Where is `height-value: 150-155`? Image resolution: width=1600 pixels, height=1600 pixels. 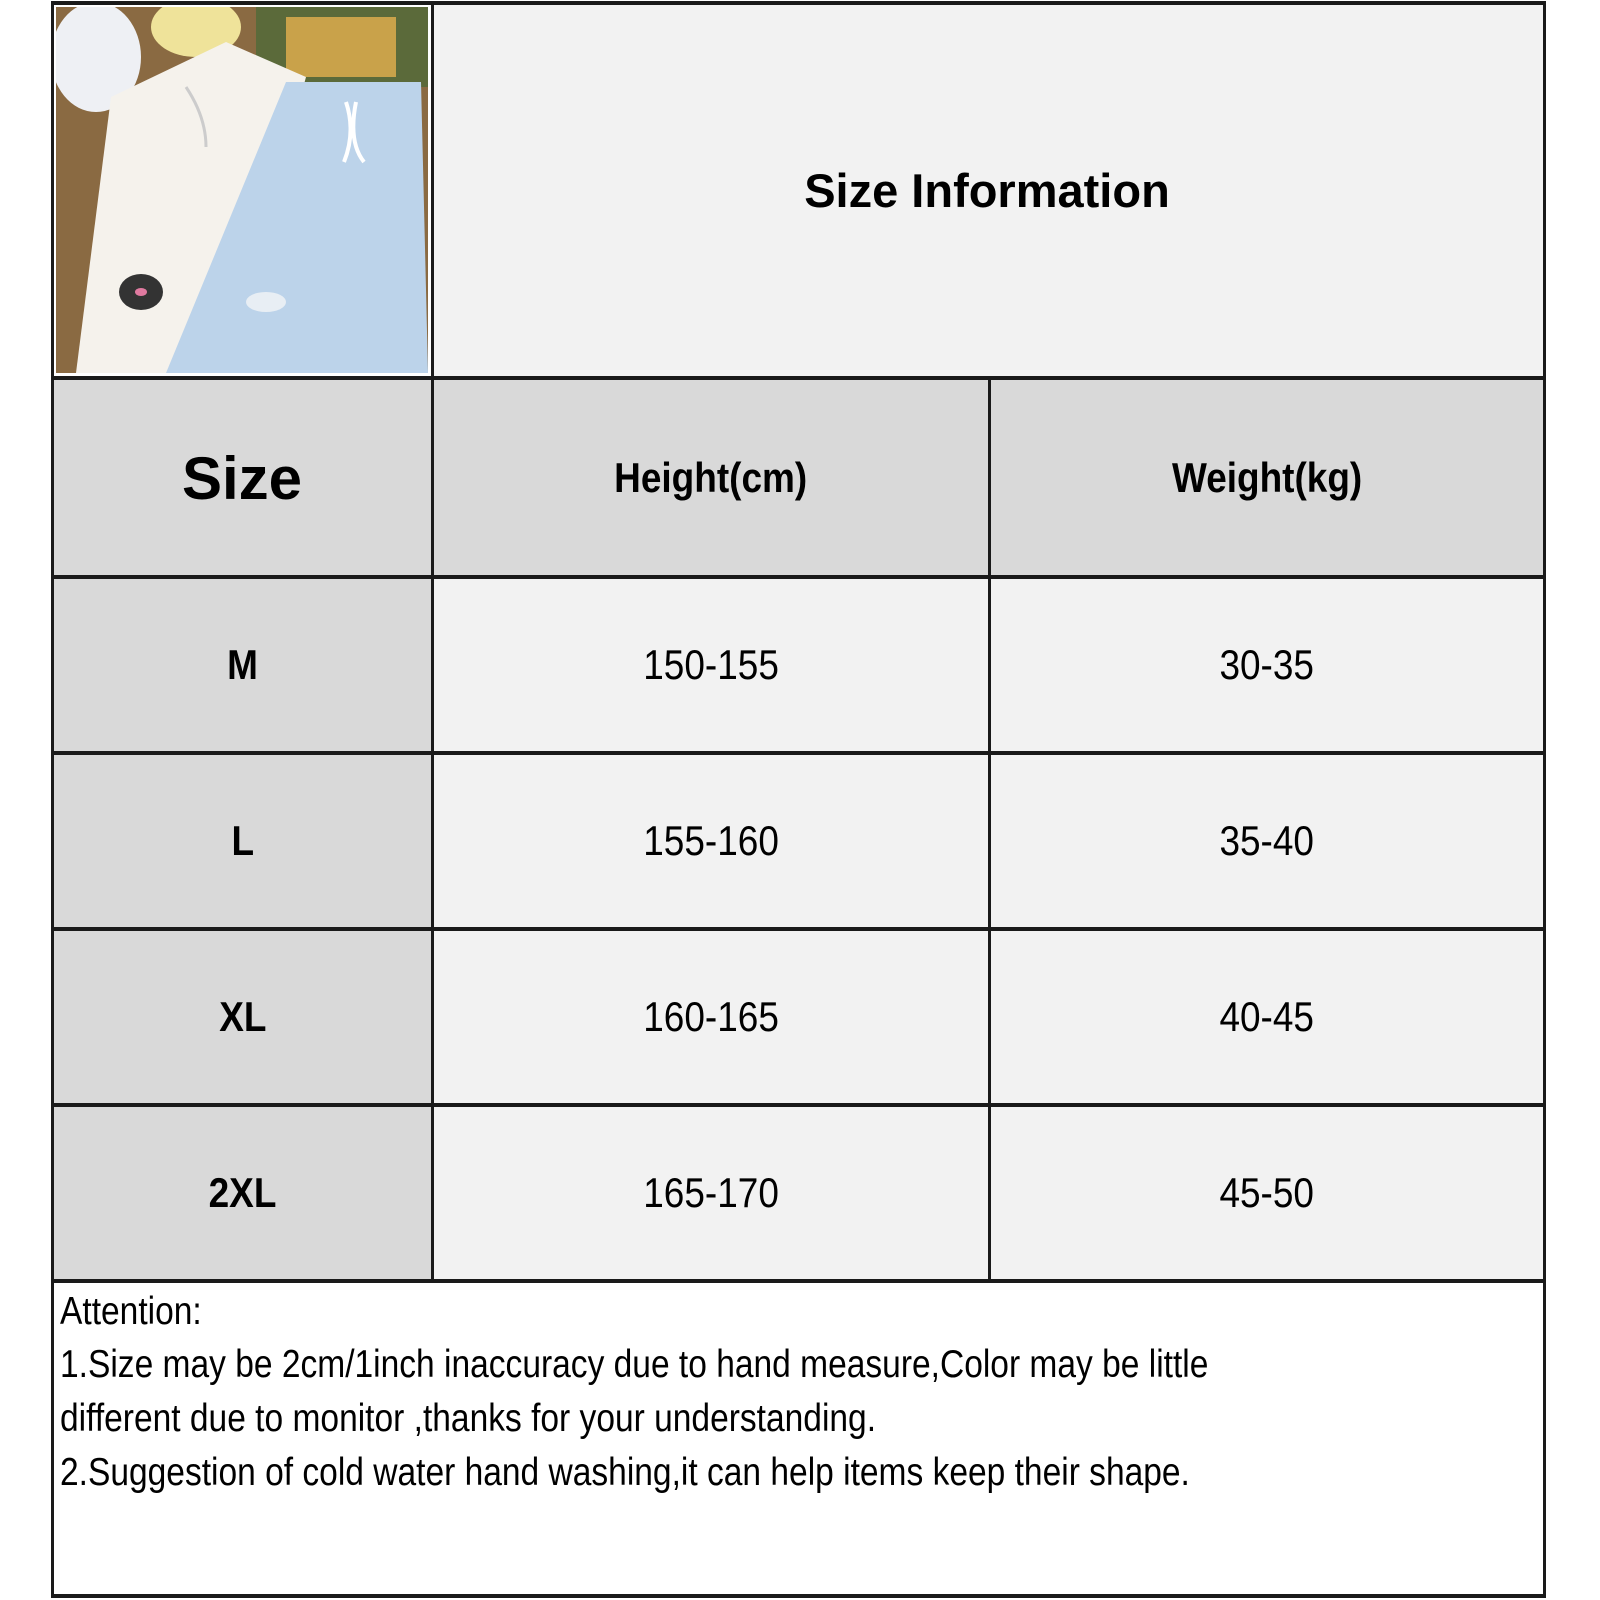
height-value: 150-155 is located at coordinates (711, 664).